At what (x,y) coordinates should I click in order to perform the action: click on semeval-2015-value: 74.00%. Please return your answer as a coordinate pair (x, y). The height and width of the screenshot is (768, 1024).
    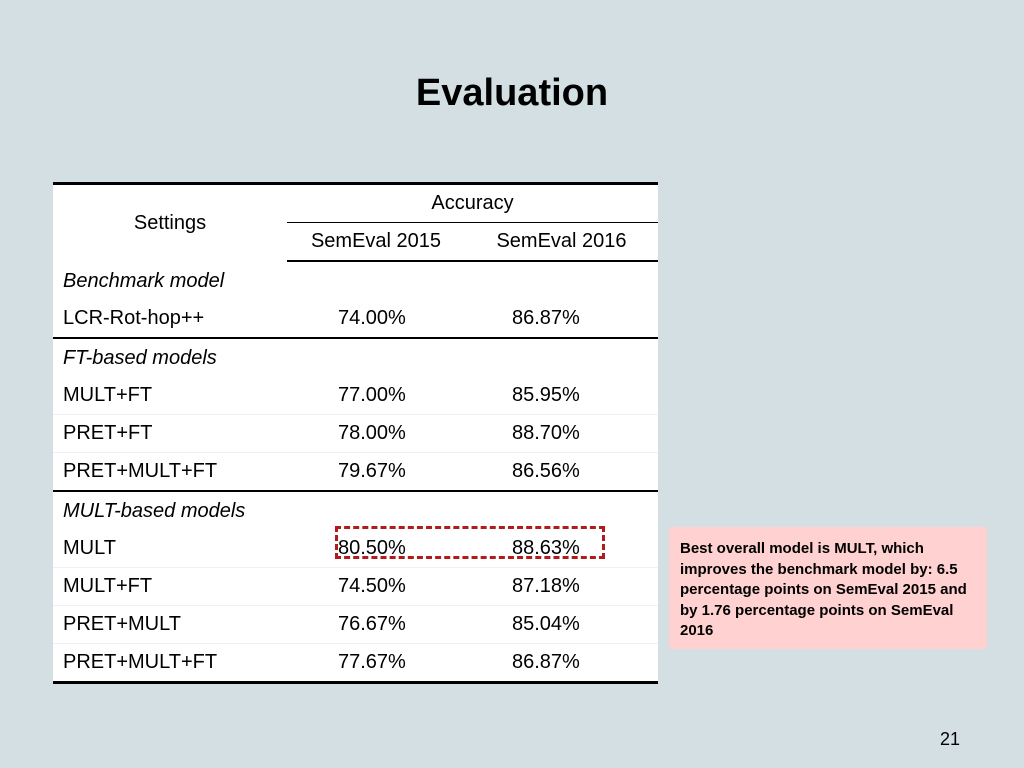
    Looking at the image, I should click on (376, 319).